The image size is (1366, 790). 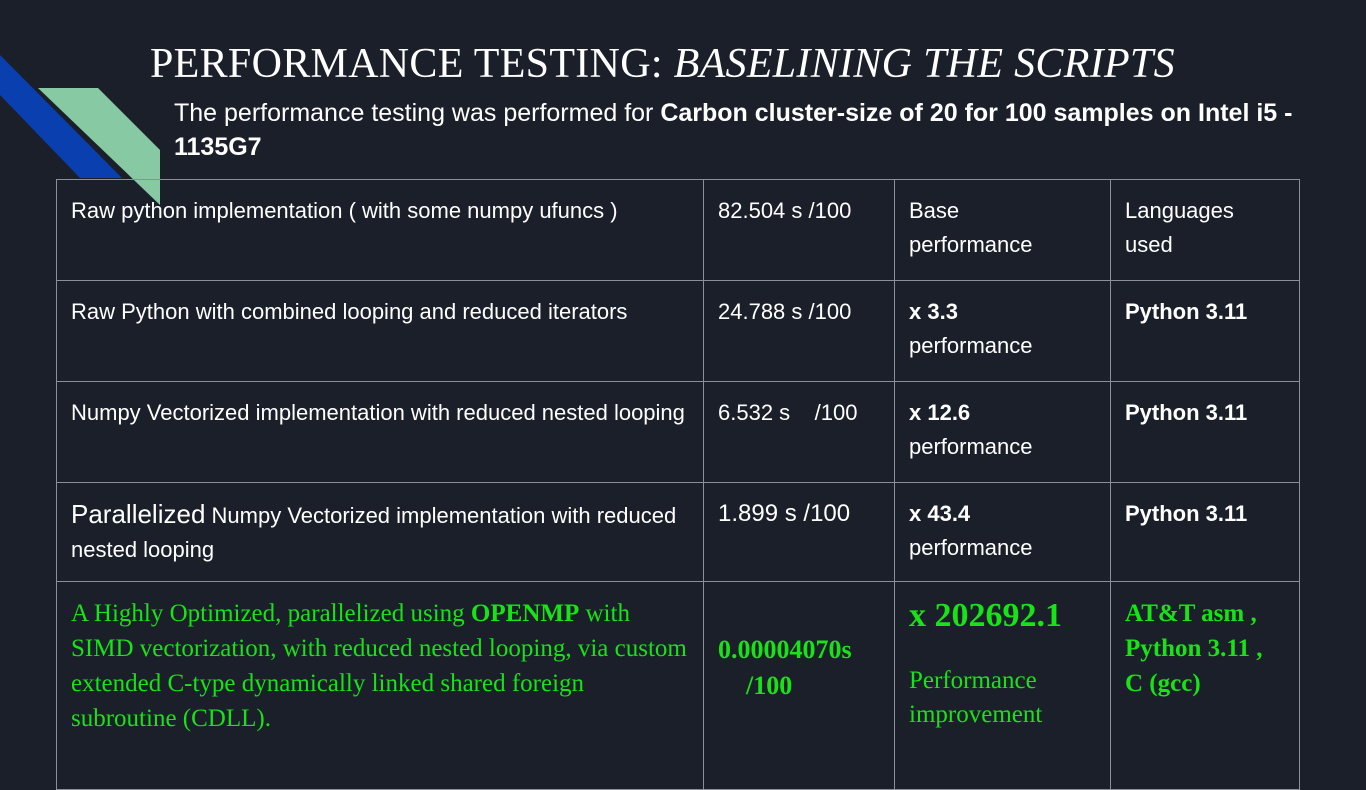 What do you see at coordinates (799, 331) in the screenshot?
I see `row-time: 24.788 s /100` at bounding box center [799, 331].